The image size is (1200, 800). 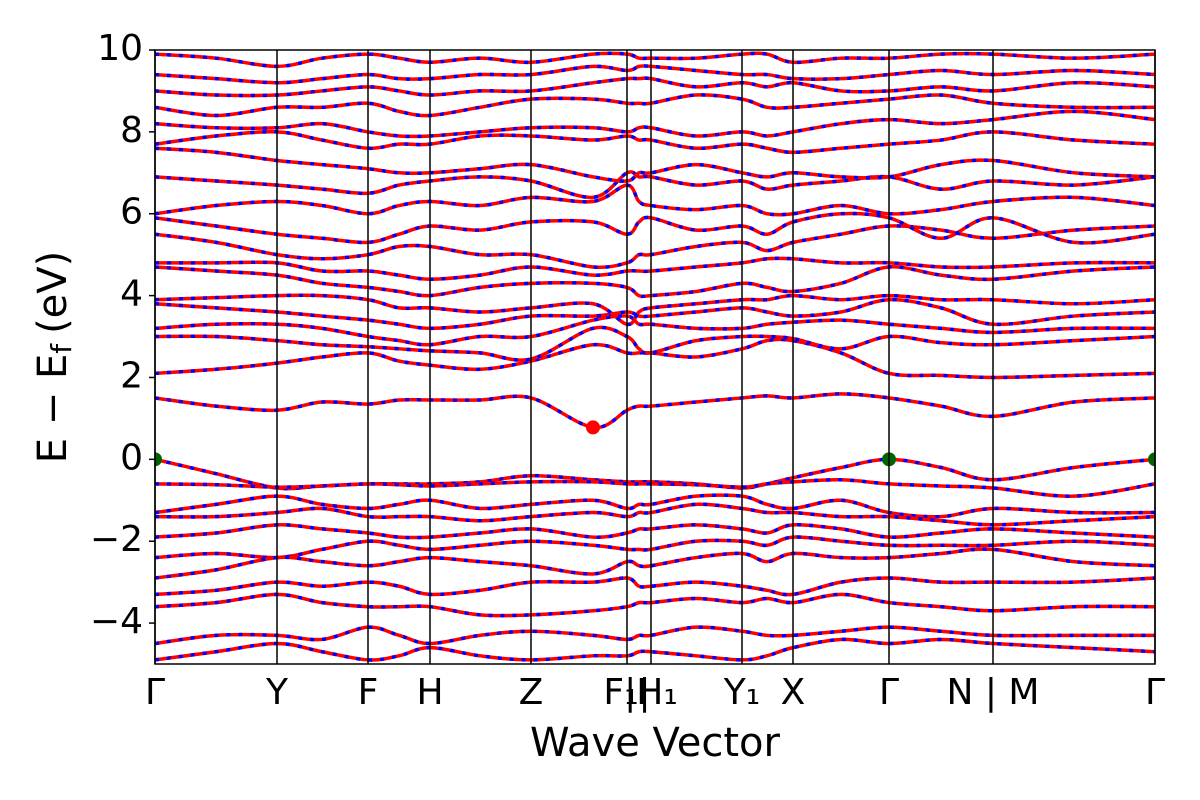 What do you see at coordinates (277, 692) in the screenshot?
I see `x-tick-label: Y` at bounding box center [277, 692].